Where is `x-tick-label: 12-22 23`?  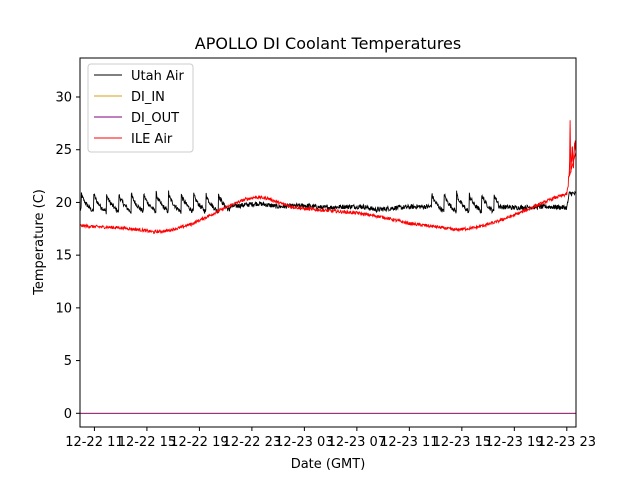 x-tick-label: 12-22 23 is located at coordinates (252, 442).